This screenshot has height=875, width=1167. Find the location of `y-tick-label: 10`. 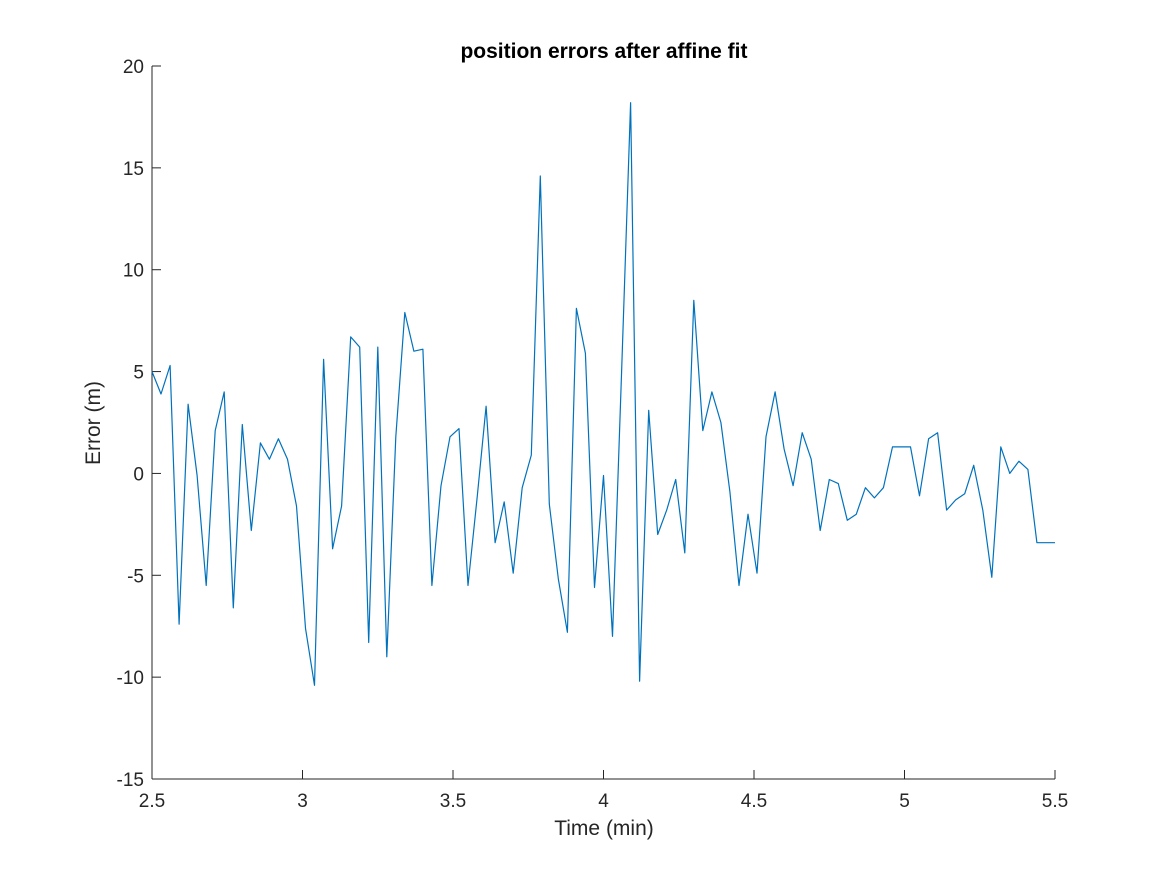

y-tick-label: 10 is located at coordinates (133, 271).